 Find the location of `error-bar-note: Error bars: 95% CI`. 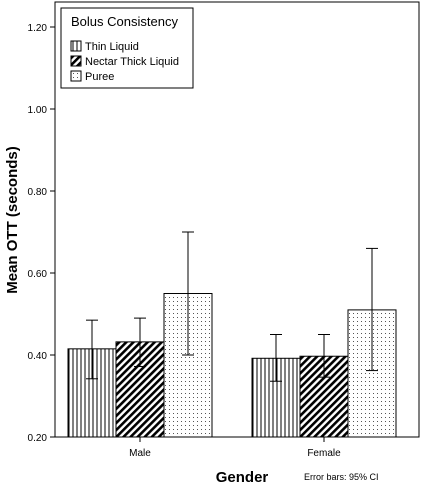

error-bar-note: Error bars: 95% CI is located at coordinates (341, 477).